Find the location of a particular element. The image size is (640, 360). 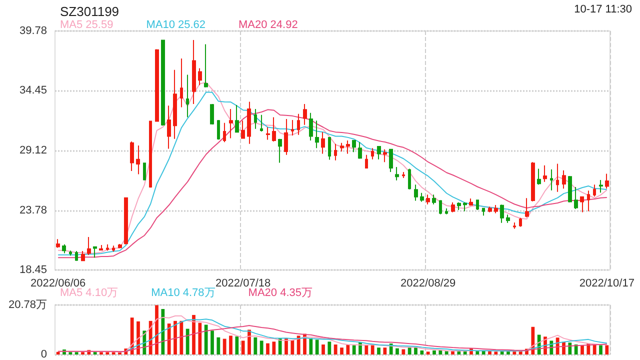

x-tick-label: 2022/06/06 is located at coordinates (58, 284).